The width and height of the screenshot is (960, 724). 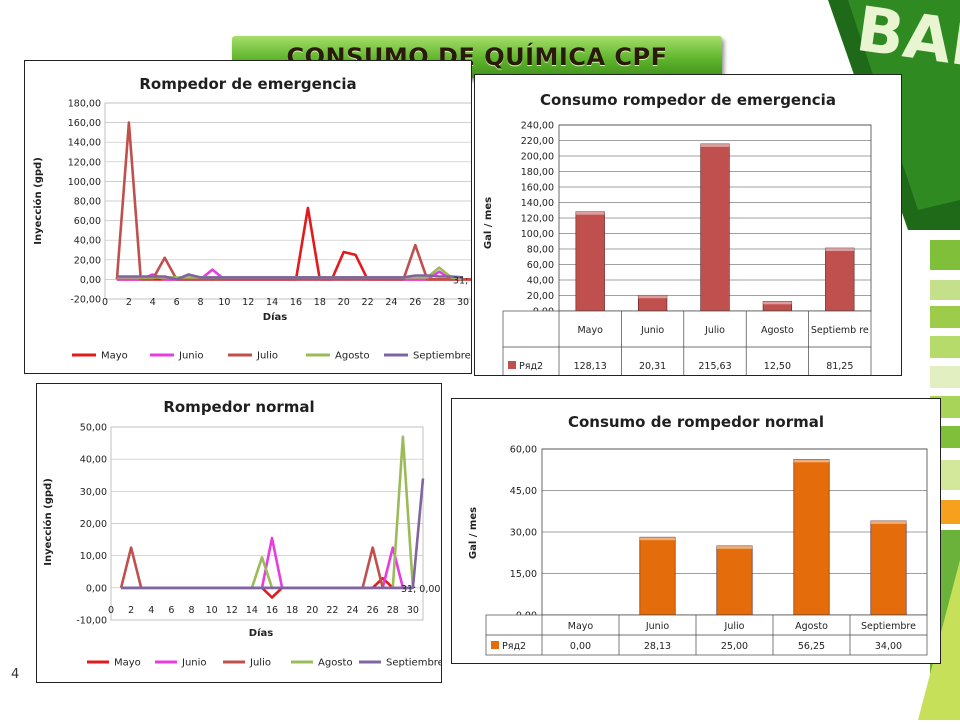 I want to click on category-label: Septiembre, so click(x=888, y=626).